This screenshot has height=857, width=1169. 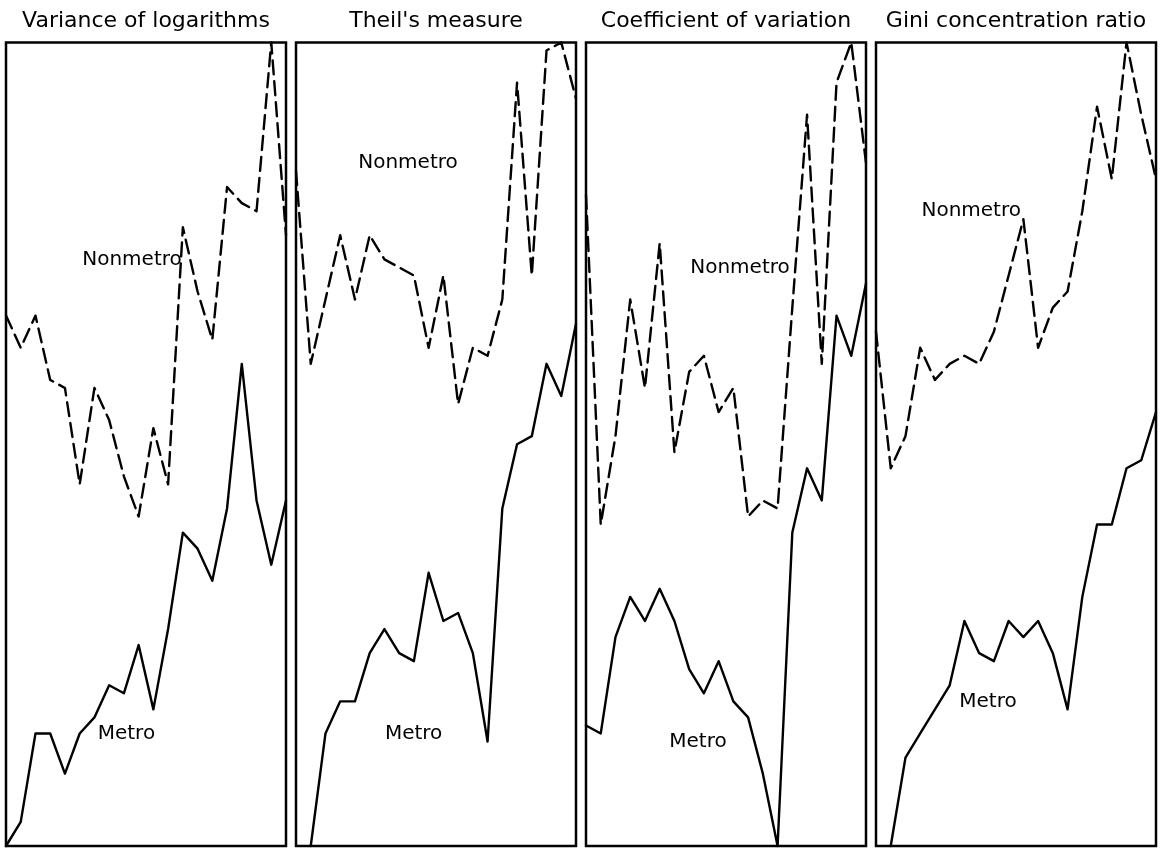 I want to click on chart-title: Gini concentration ratio, so click(x=1016, y=19).